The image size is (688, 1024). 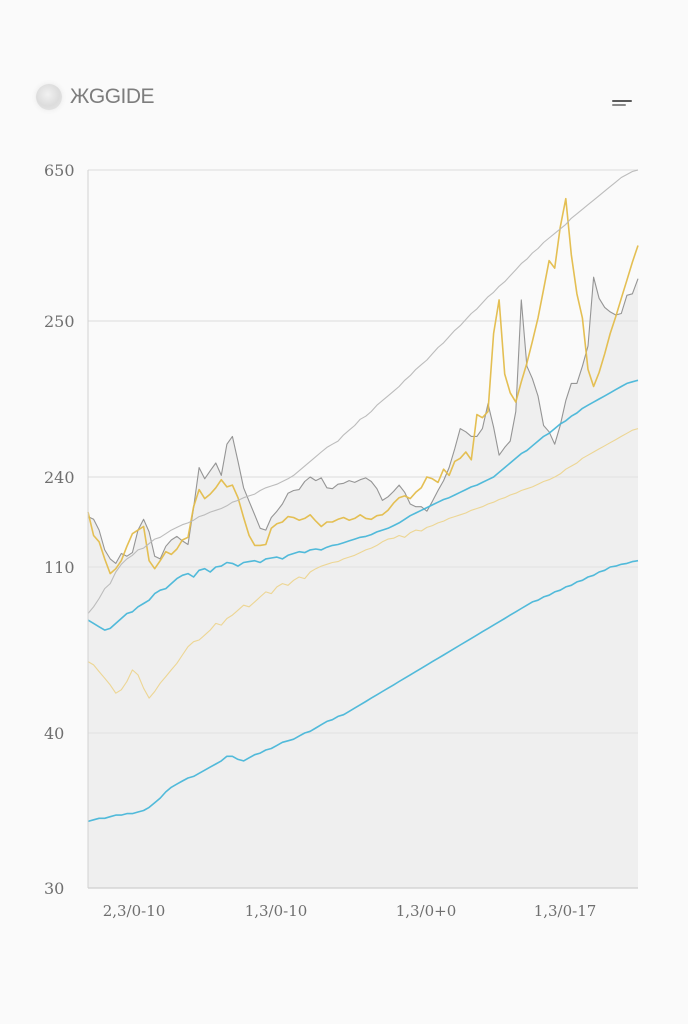 What do you see at coordinates (426, 911) in the screenshot?
I see `x-tick-label: 1,3/0+0` at bounding box center [426, 911].